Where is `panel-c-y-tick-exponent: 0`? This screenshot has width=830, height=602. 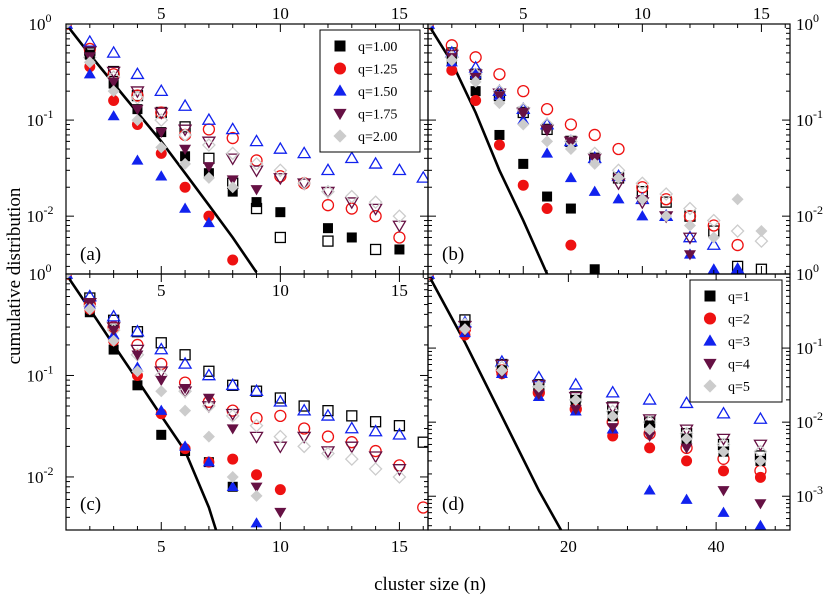 panel-c-y-tick-exponent: 0 is located at coordinates (49, 268).